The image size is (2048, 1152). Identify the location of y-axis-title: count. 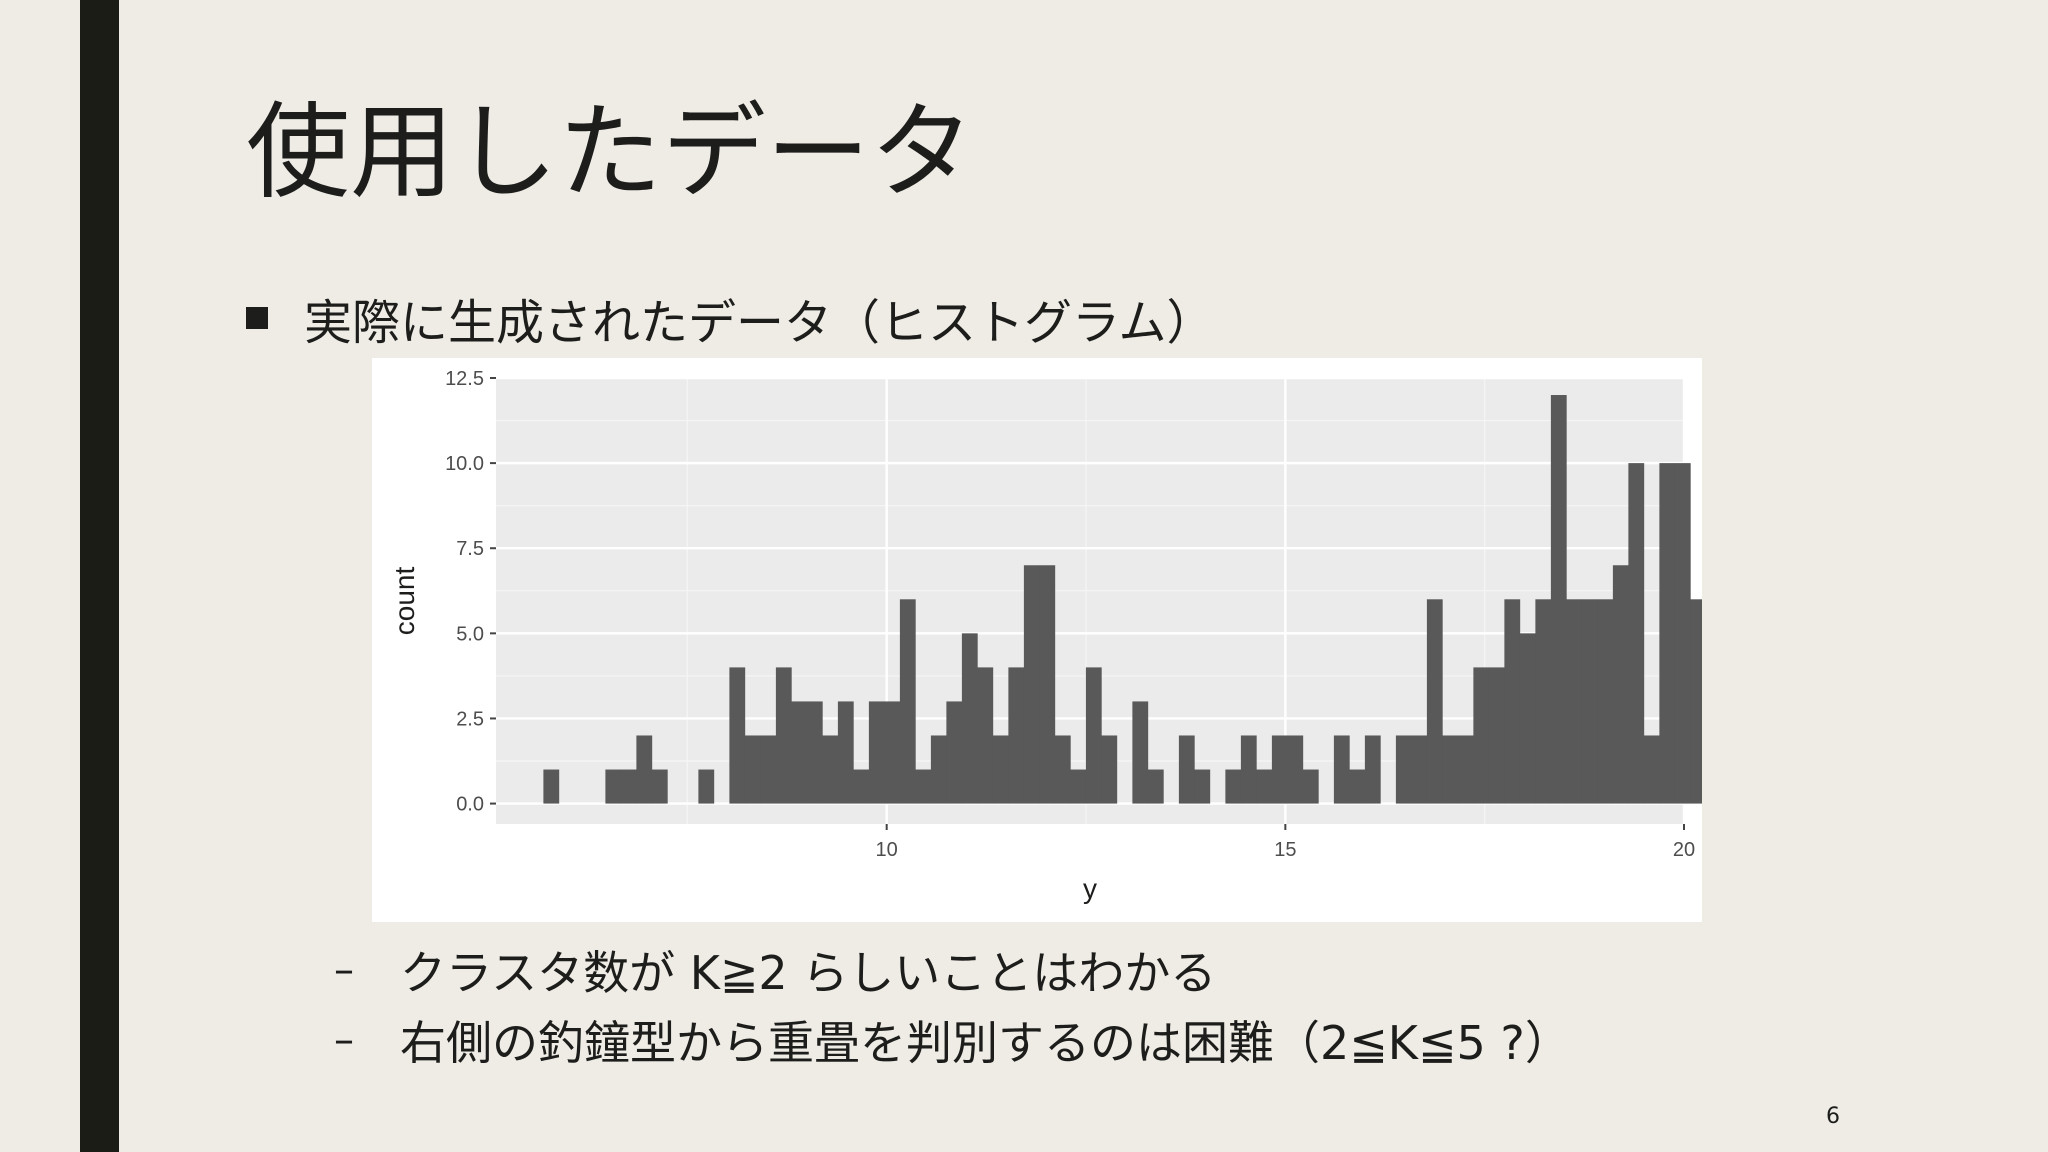
(404, 601).